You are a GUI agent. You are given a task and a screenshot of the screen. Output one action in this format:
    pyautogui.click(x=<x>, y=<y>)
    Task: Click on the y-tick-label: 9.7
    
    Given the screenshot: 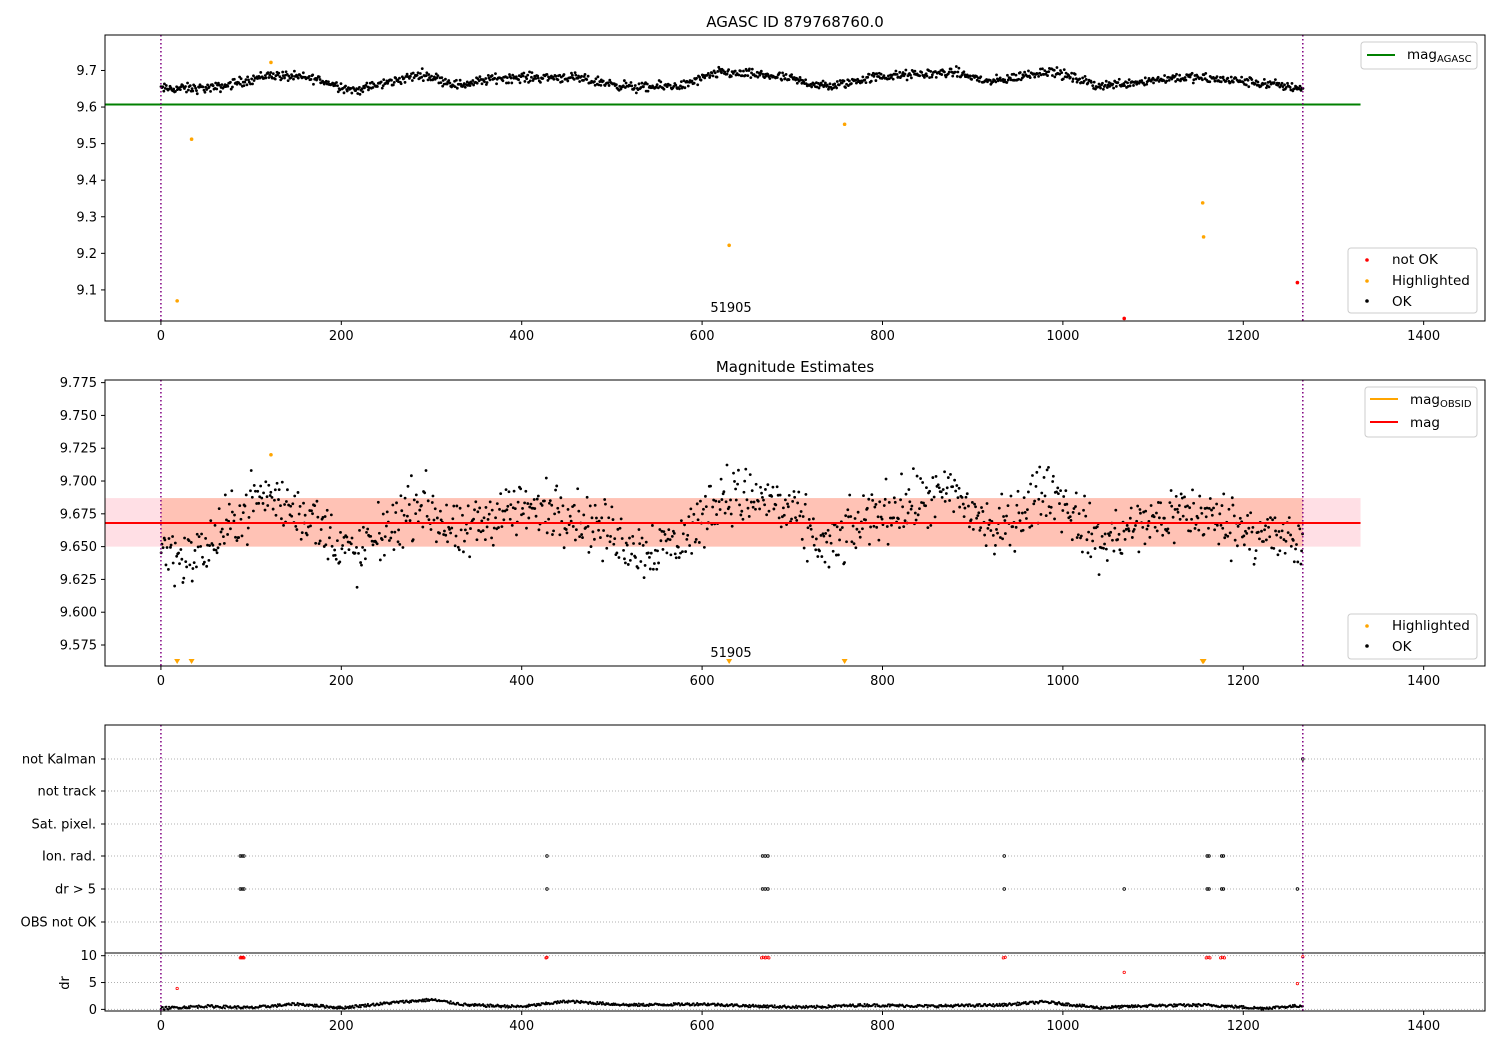 What is the action you would take?
    pyautogui.click(x=86, y=71)
    